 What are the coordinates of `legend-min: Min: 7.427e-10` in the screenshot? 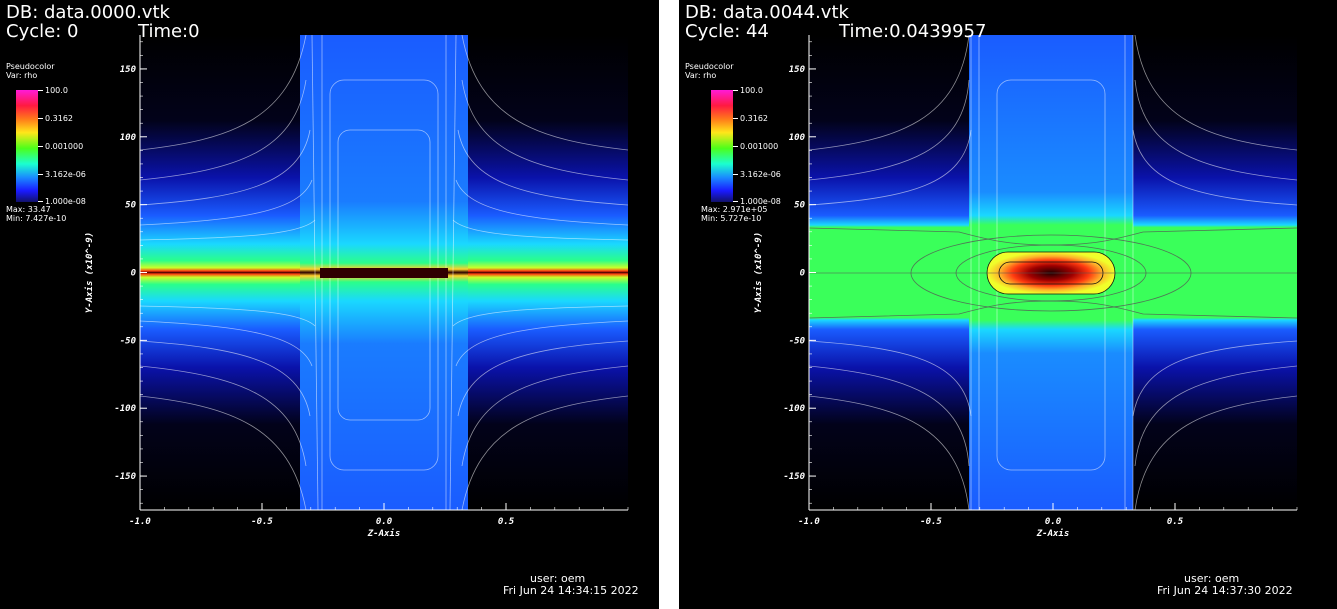 It's located at (36, 218).